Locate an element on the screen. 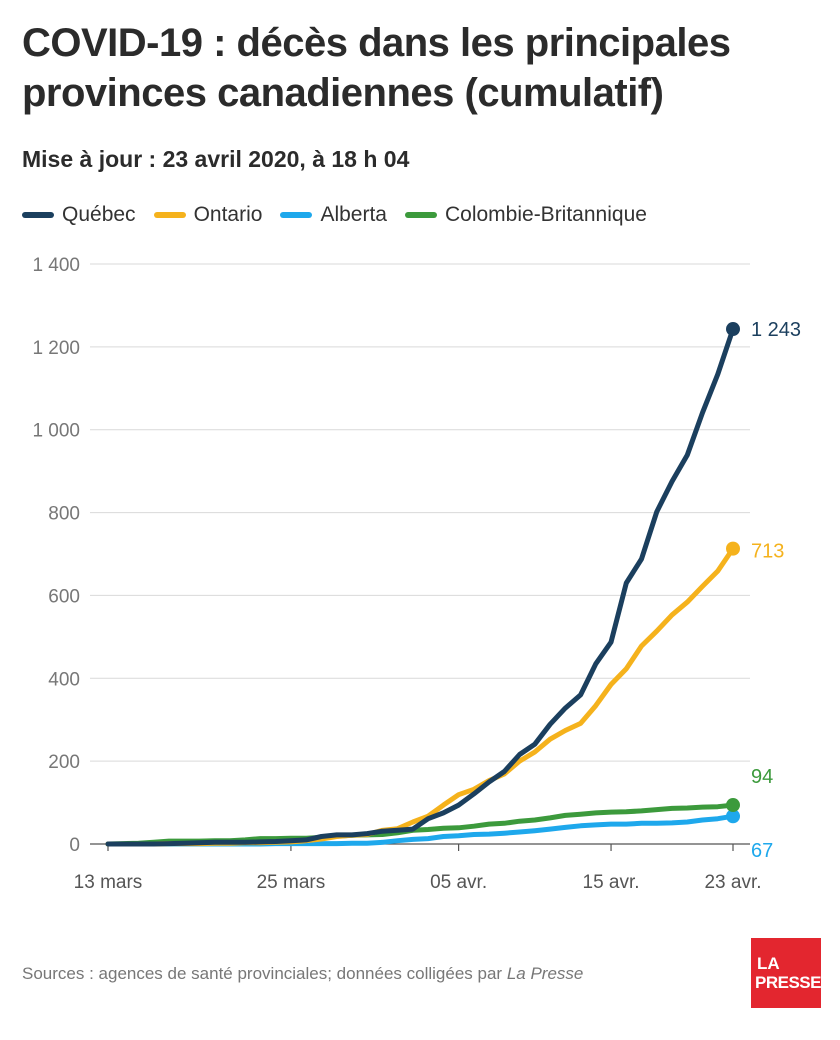 The image size is (840, 1040). la-presse-logo: LA PRESSE is located at coordinates (786, 973).